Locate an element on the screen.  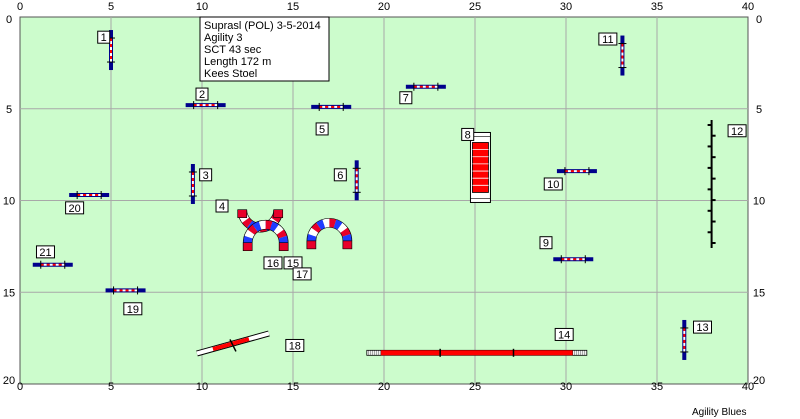
svg-text: 5 is located at coordinates (322, 130).